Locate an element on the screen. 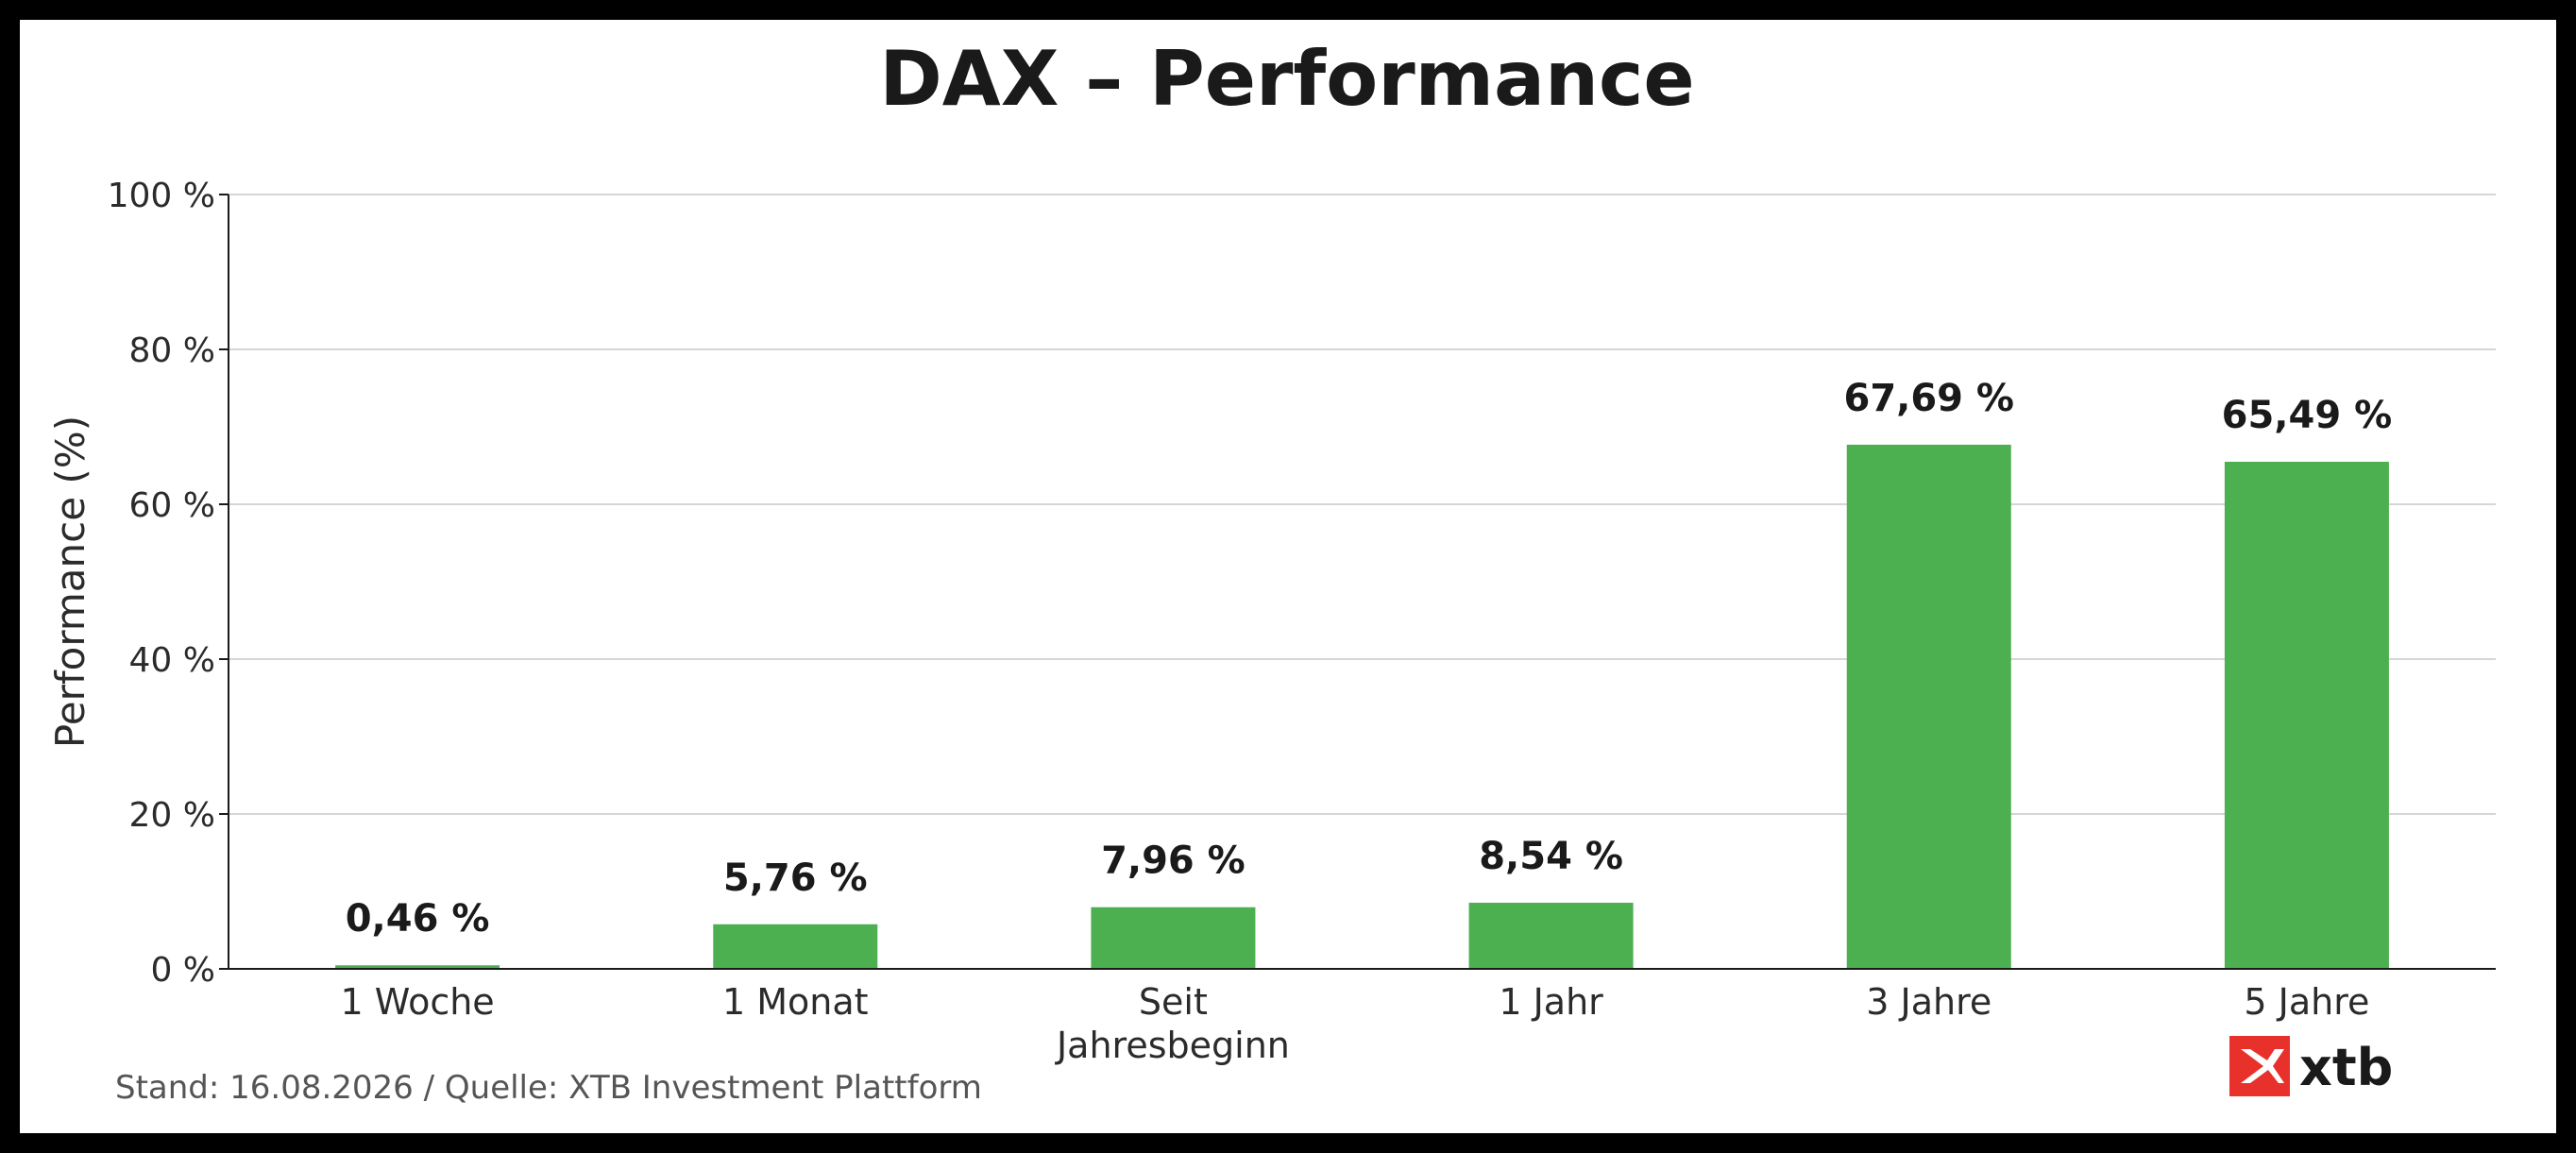 This screenshot has height=1153, width=2576. value-label: 0,46 % is located at coordinates (418, 919).